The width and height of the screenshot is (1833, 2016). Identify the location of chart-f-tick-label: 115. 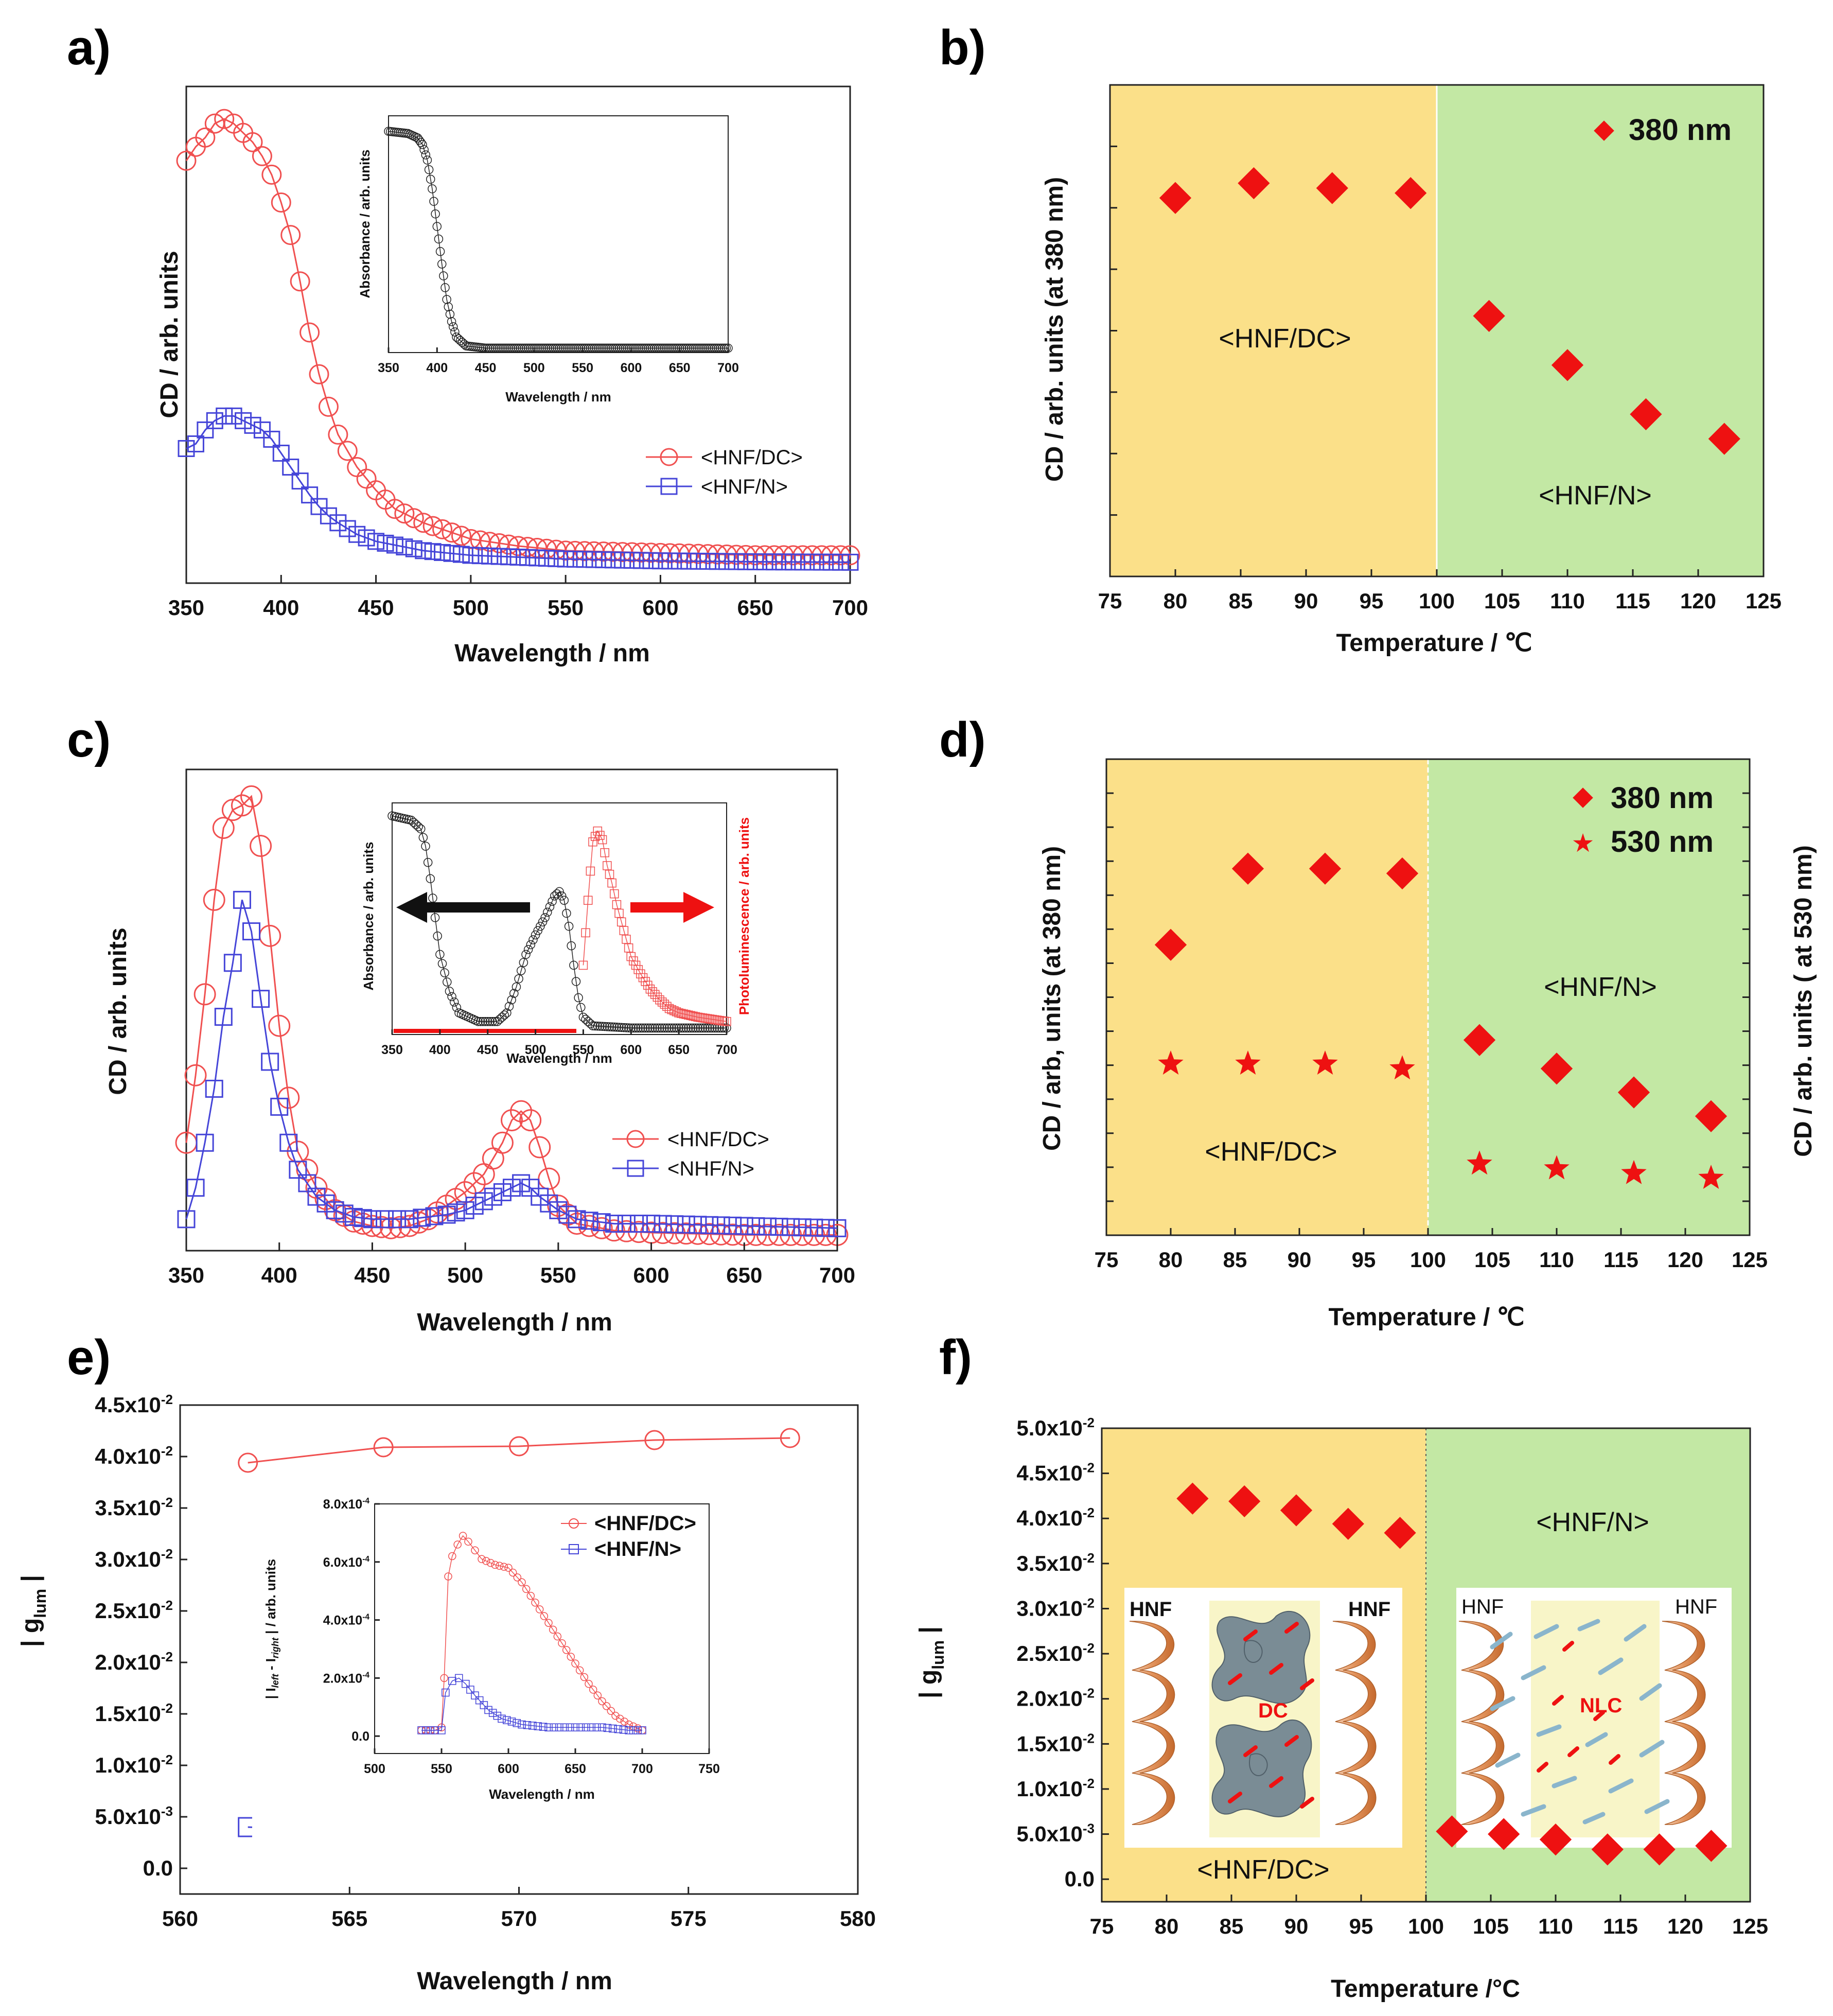
(1620, 1926).